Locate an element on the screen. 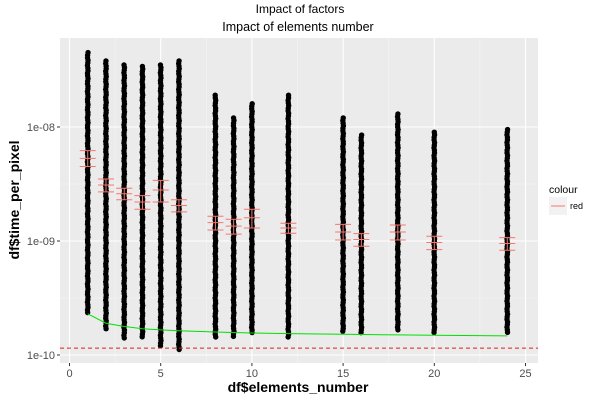 The height and width of the screenshot is (400, 600). y-axis-title: df$time_per_pixel is located at coordinates (14, 199).